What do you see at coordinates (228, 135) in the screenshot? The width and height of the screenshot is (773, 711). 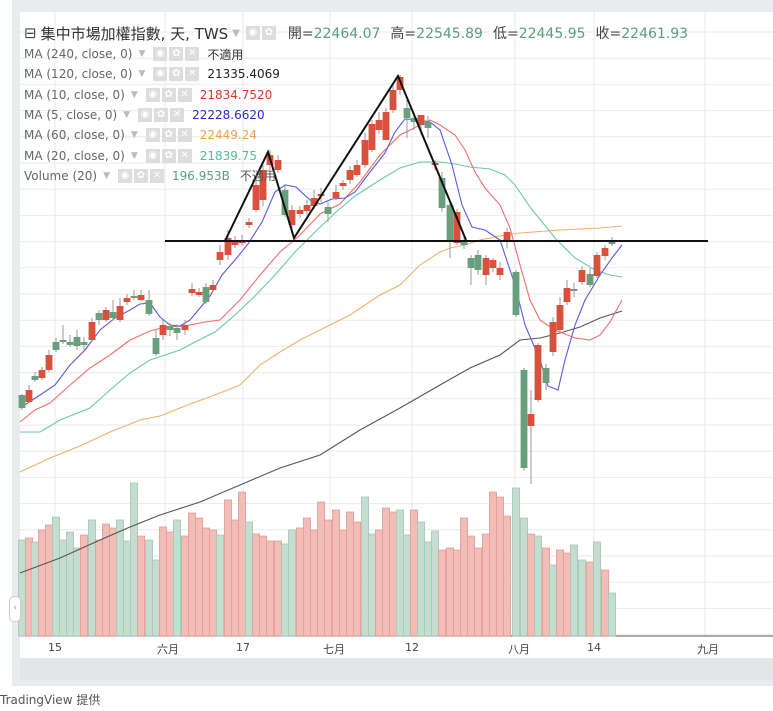 I see `indicator-value: 22449.24` at bounding box center [228, 135].